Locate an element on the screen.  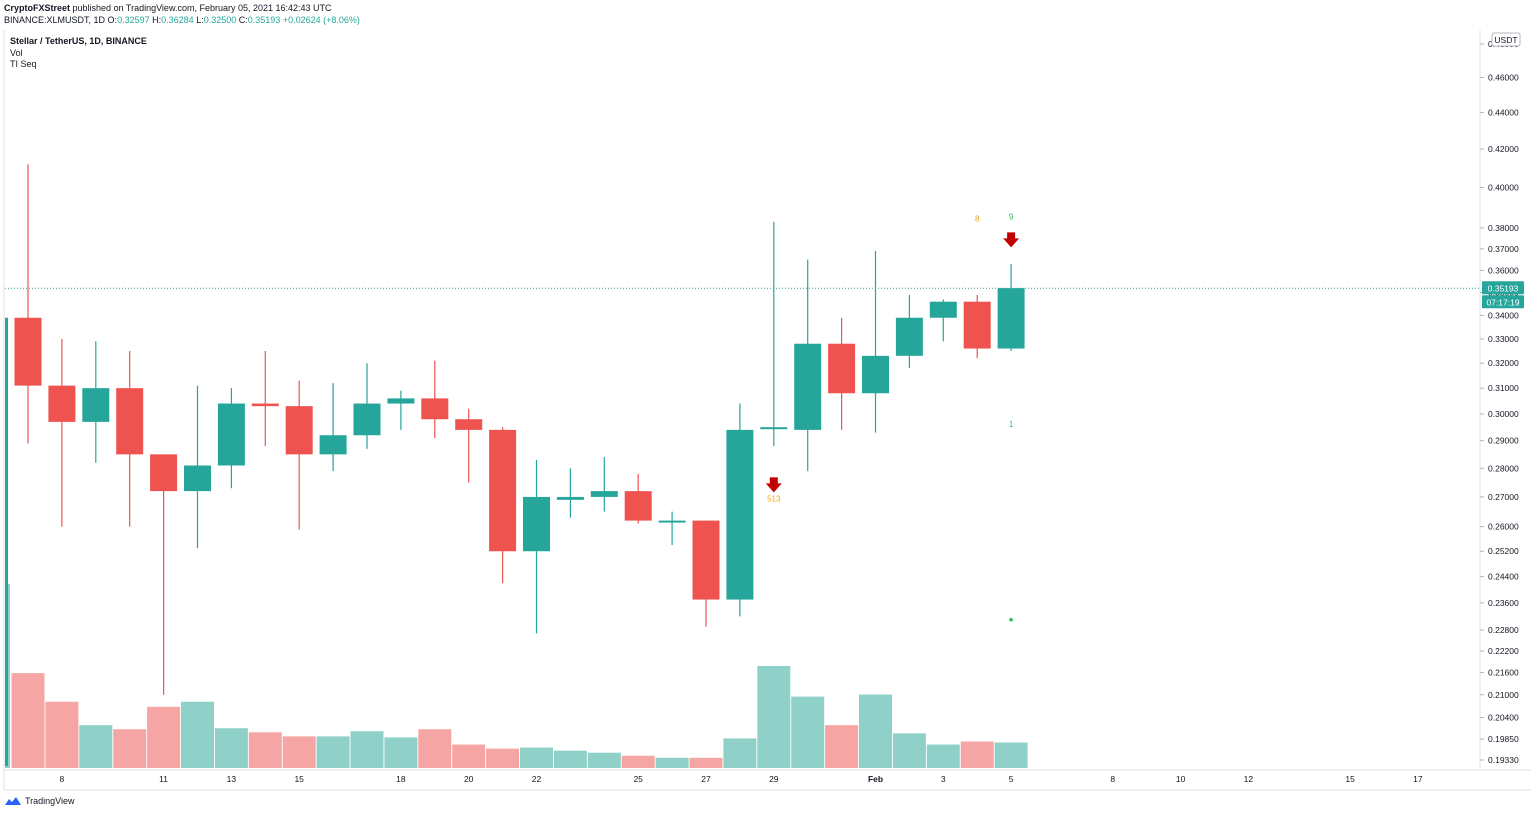
y-tick-label: 0.42000 is located at coordinates (1503, 149).